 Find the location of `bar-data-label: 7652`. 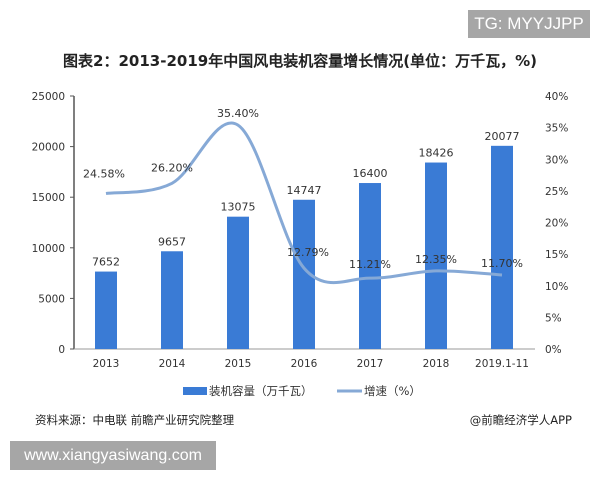

bar-data-label: 7652 is located at coordinates (106, 262).